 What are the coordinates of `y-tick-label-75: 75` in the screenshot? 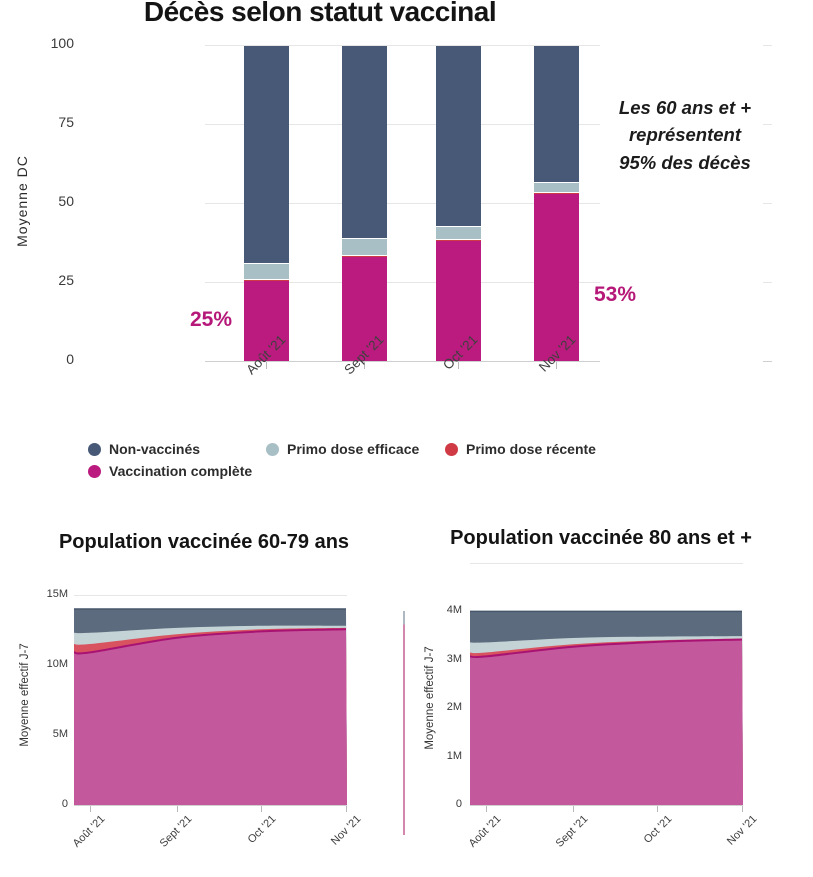 It's located at (66, 122).